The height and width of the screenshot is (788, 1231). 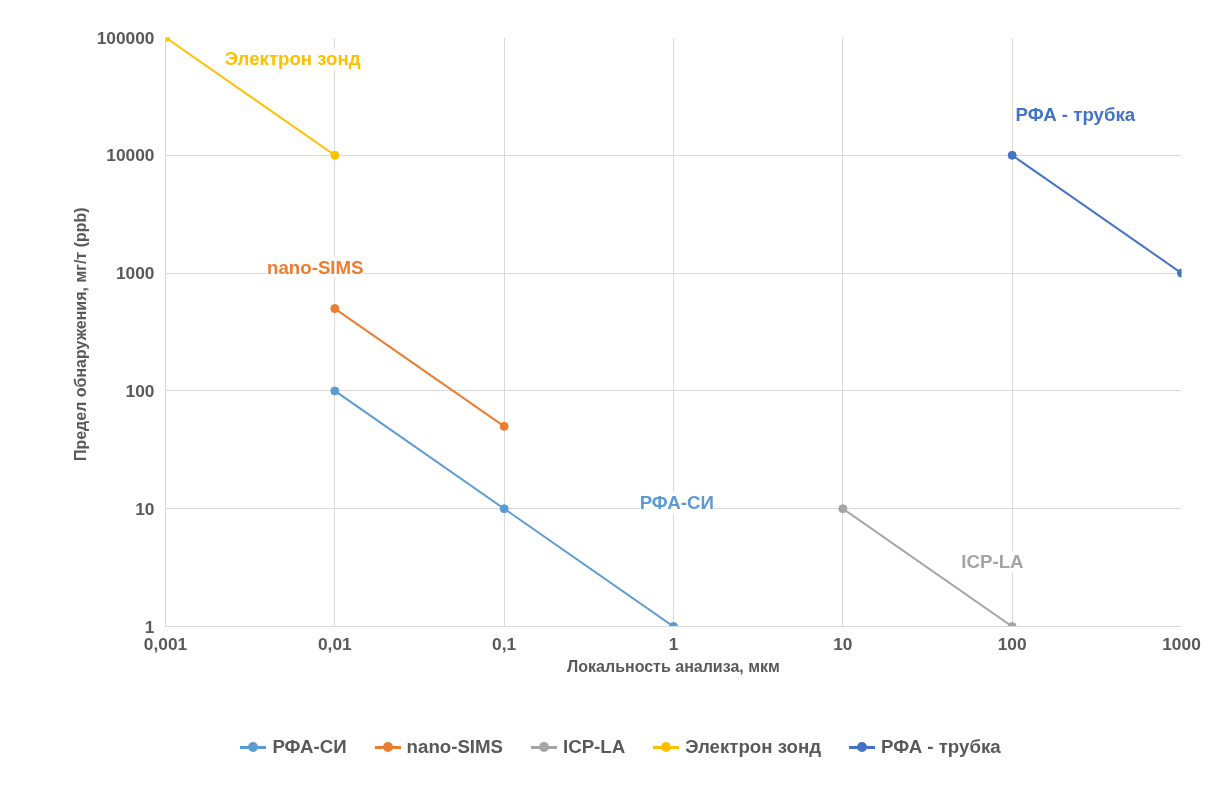 I want to click on legend-label: РФА - трубка, so click(x=941, y=746).